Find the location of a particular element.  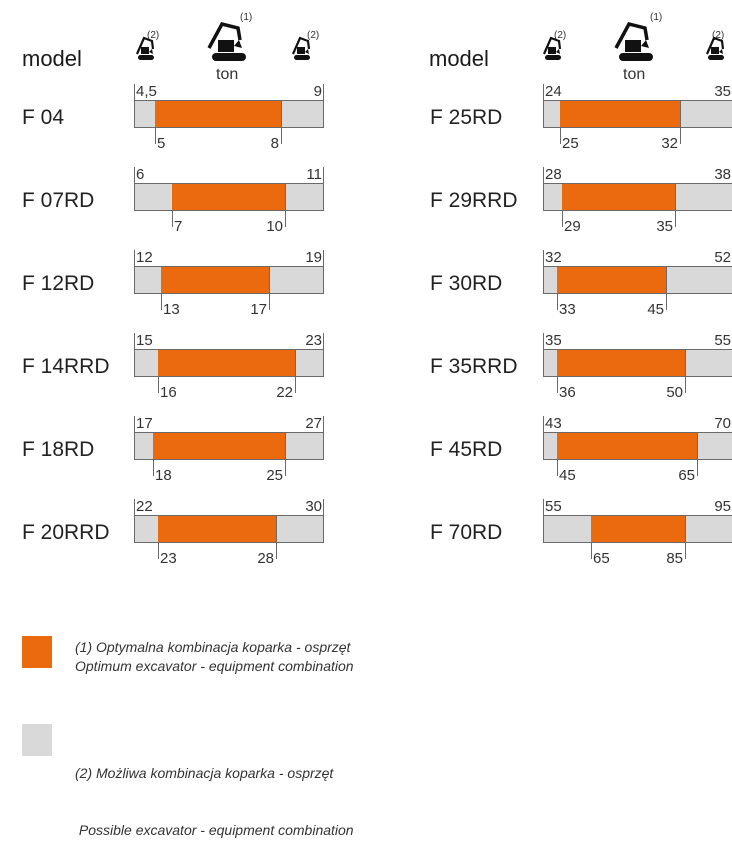

model-header-right: model is located at coordinates (459, 58).